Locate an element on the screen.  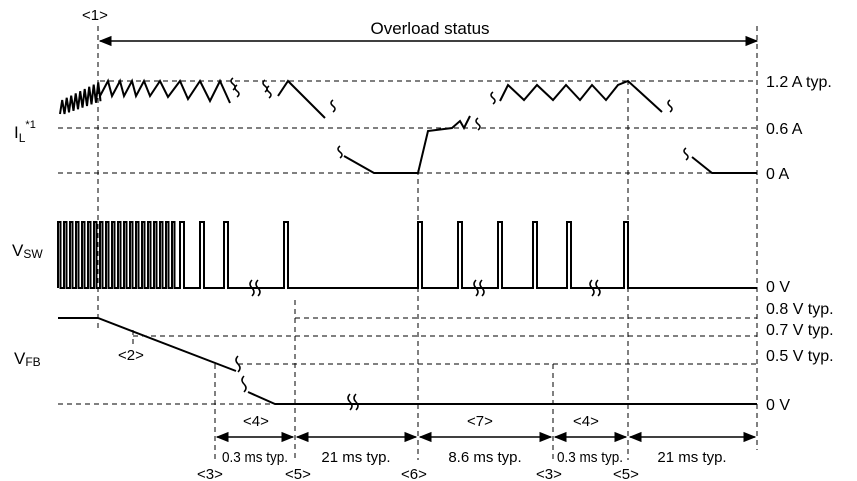
duration-2: 21 ms typ. is located at coordinates (355, 457).